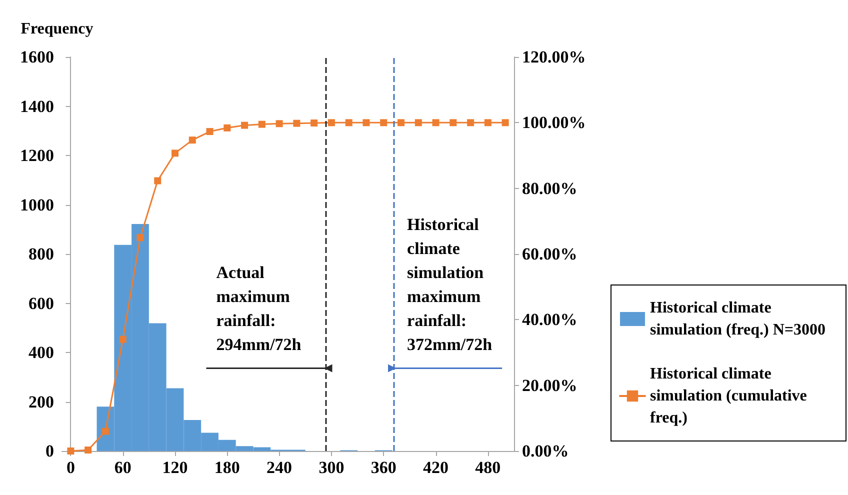  Describe the element at coordinates (550, 188) in the screenshot. I see `y2-tick-label: 80.00%` at that location.